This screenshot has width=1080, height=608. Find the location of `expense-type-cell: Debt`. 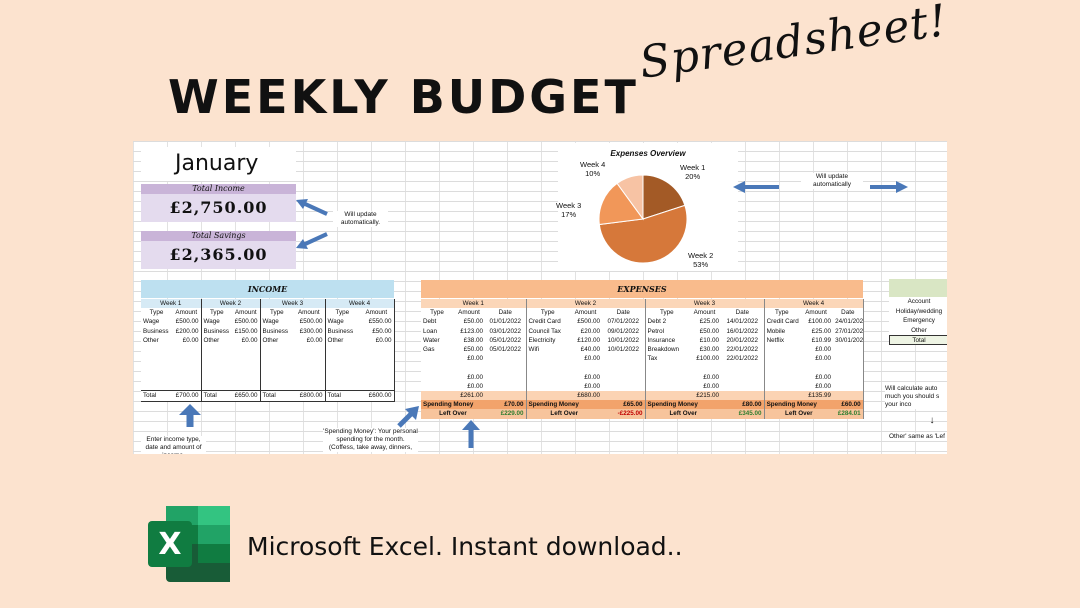

expense-type-cell: Debt is located at coordinates (430, 322).